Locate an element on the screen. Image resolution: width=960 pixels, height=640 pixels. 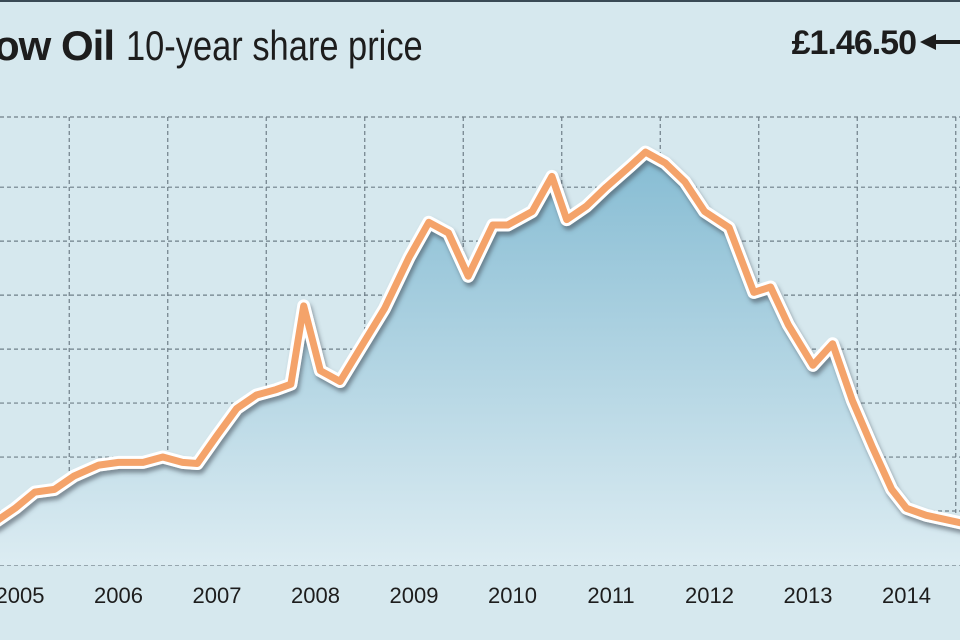
chart-title: ow Oil 10-year share price is located at coordinates (244, 46).